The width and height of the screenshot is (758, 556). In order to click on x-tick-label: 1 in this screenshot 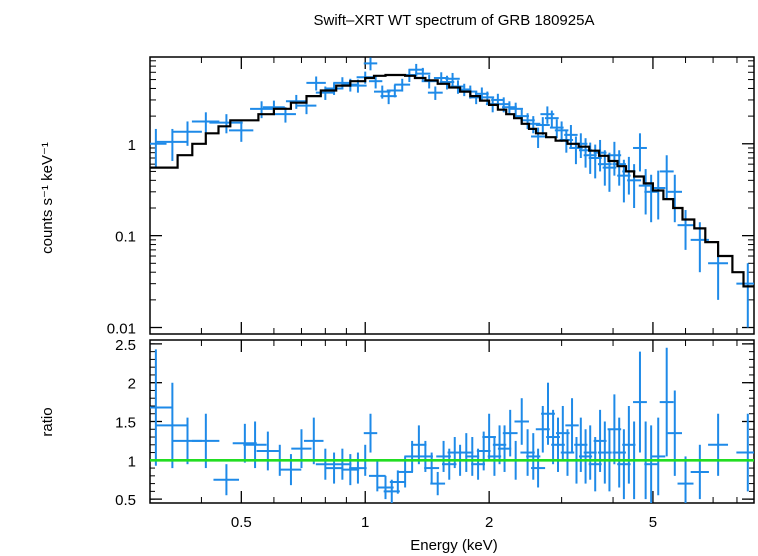, I will do `click(365, 522)`.